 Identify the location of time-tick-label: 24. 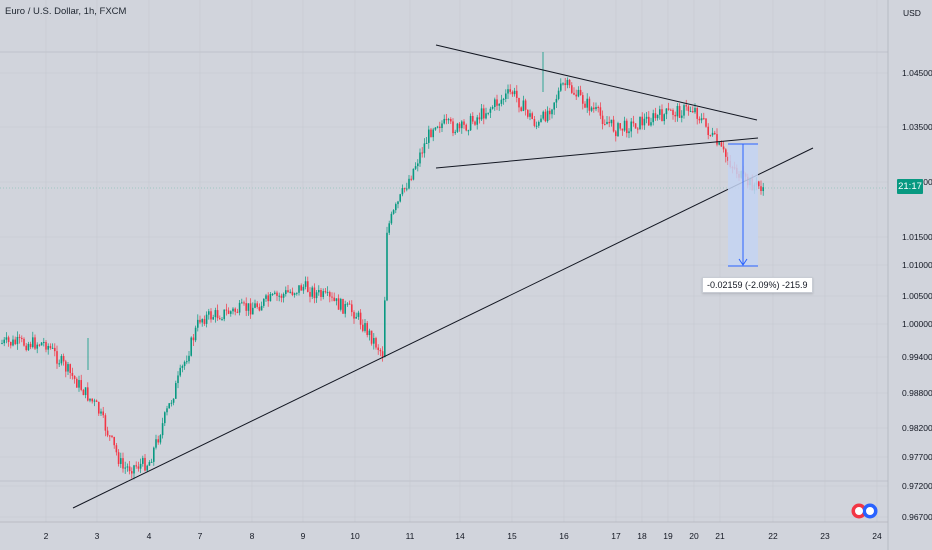
(877, 536).